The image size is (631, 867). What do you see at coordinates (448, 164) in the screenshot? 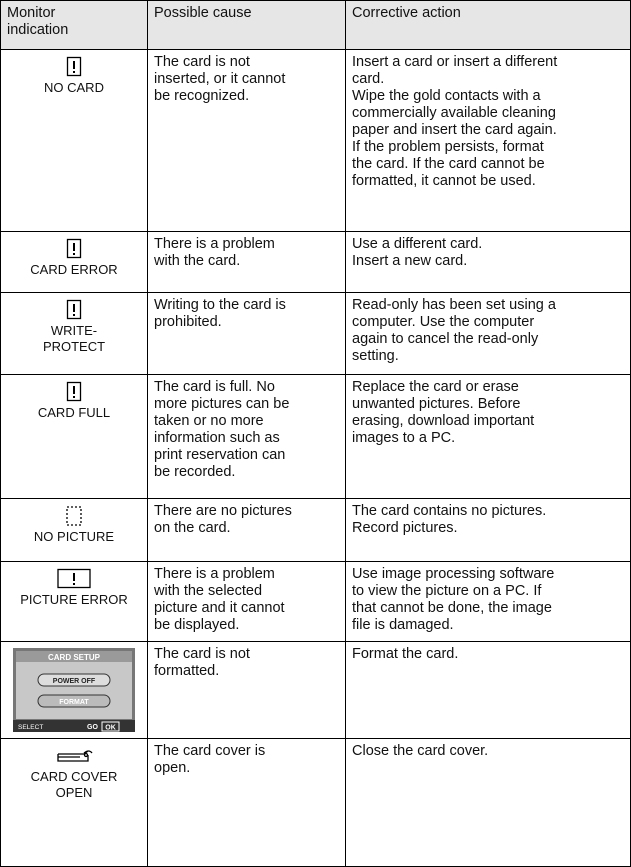
I see `text-line: the card. If the card cannot be` at bounding box center [448, 164].